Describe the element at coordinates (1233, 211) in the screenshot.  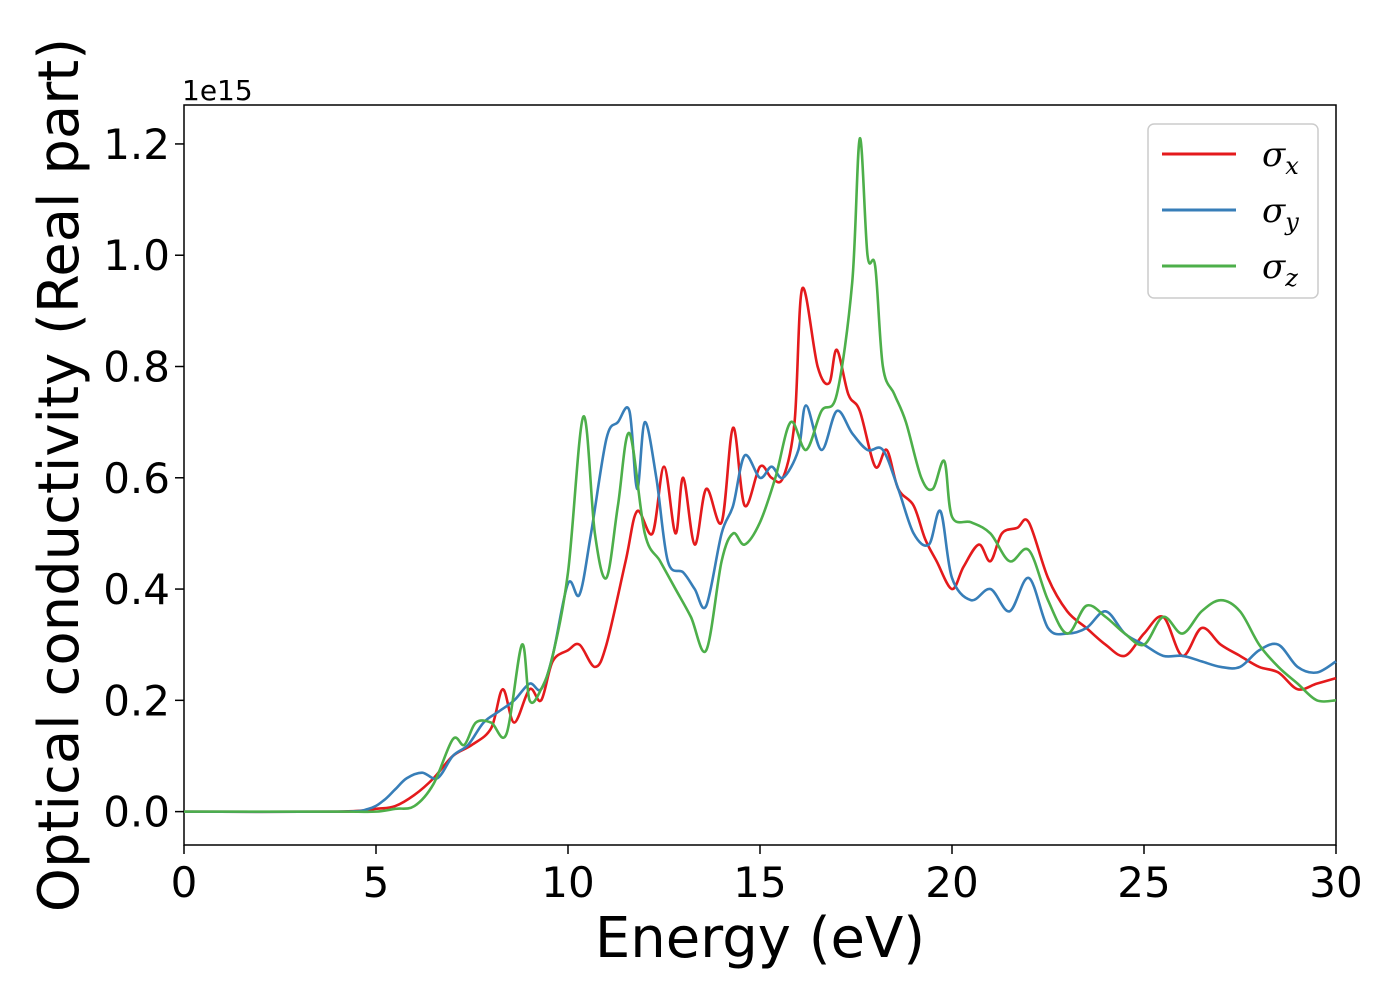
I see `legend: σx σy σz` at that location.